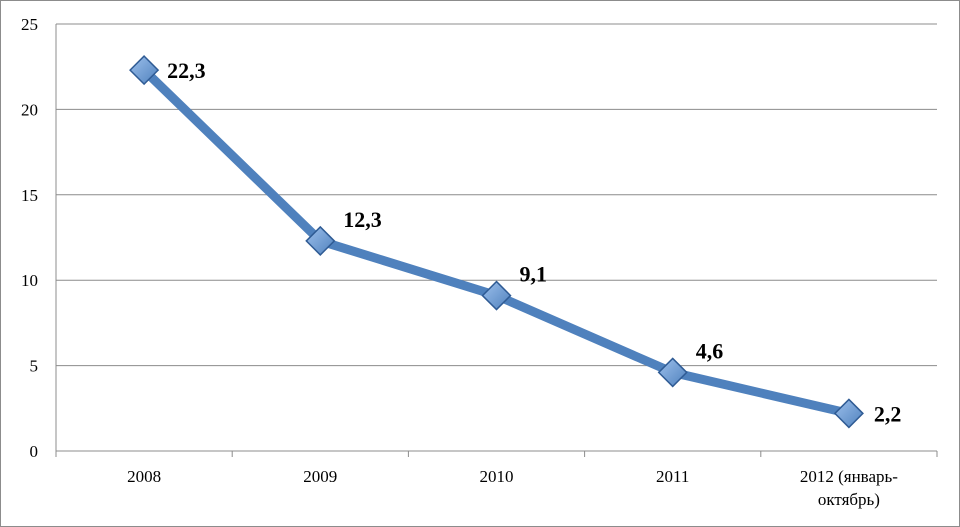 The image size is (960, 527). I want to click on y-tick-label: 15, so click(29, 195).